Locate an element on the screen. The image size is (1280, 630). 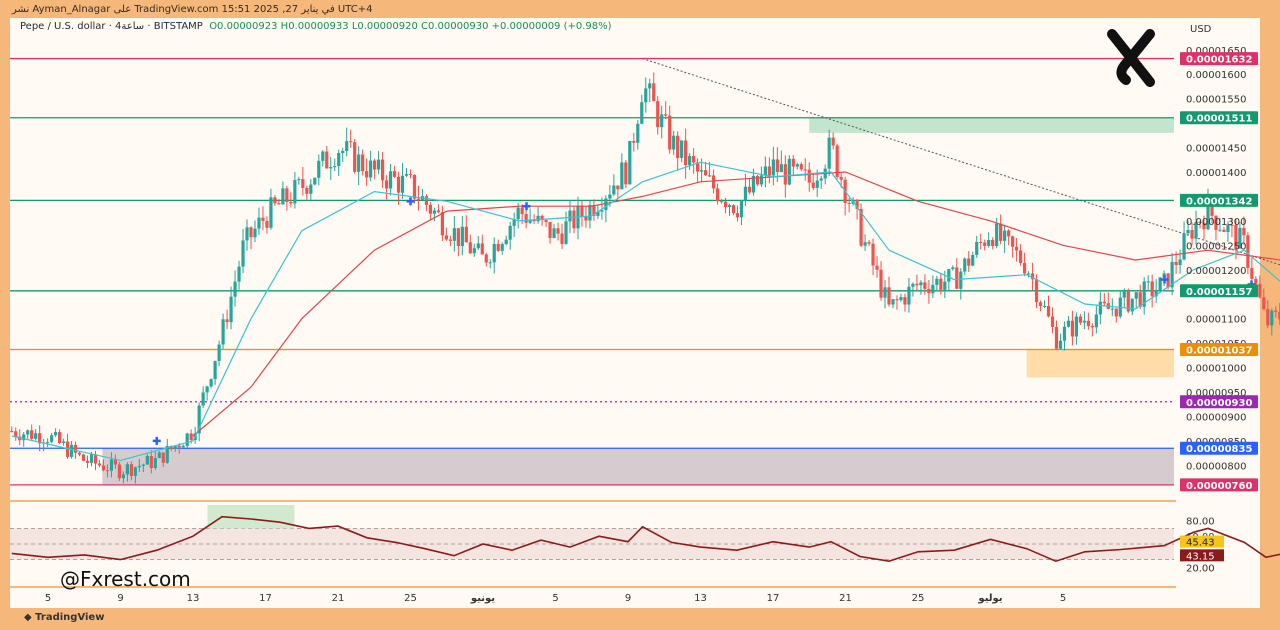
symbol-name: Pepe / U.S. dollar · 4ساعة · BITSTAMP is located at coordinates (111, 26).